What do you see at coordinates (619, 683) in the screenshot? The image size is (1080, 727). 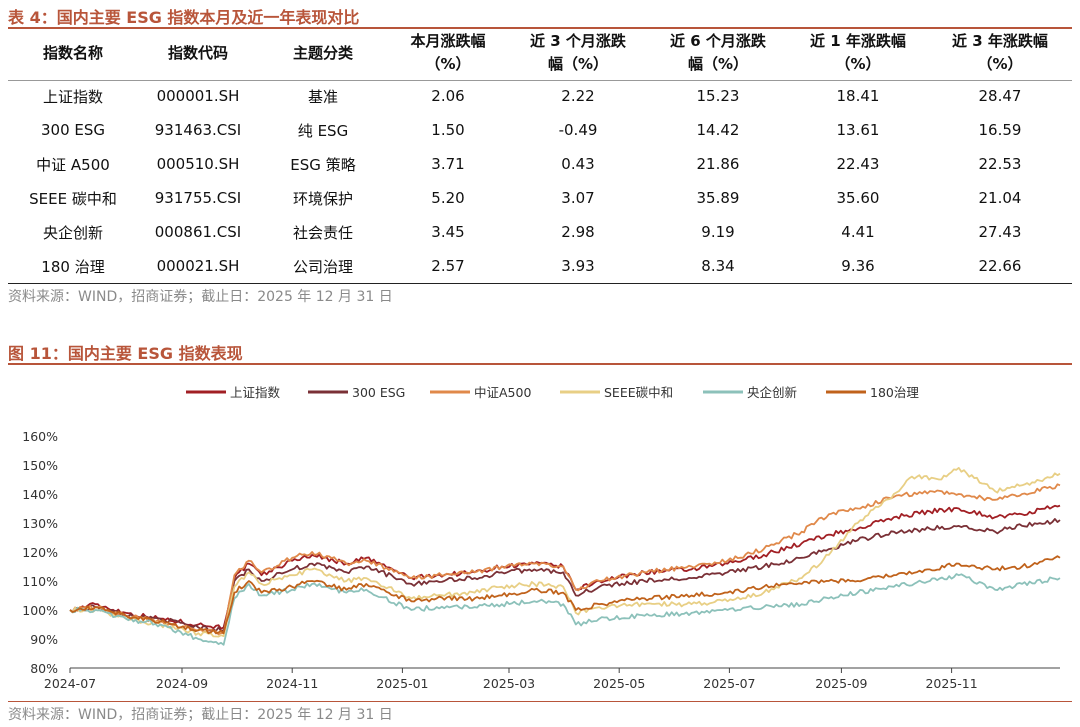 I see `x-tick-label: 2025-05` at bounding box center [619, 683].